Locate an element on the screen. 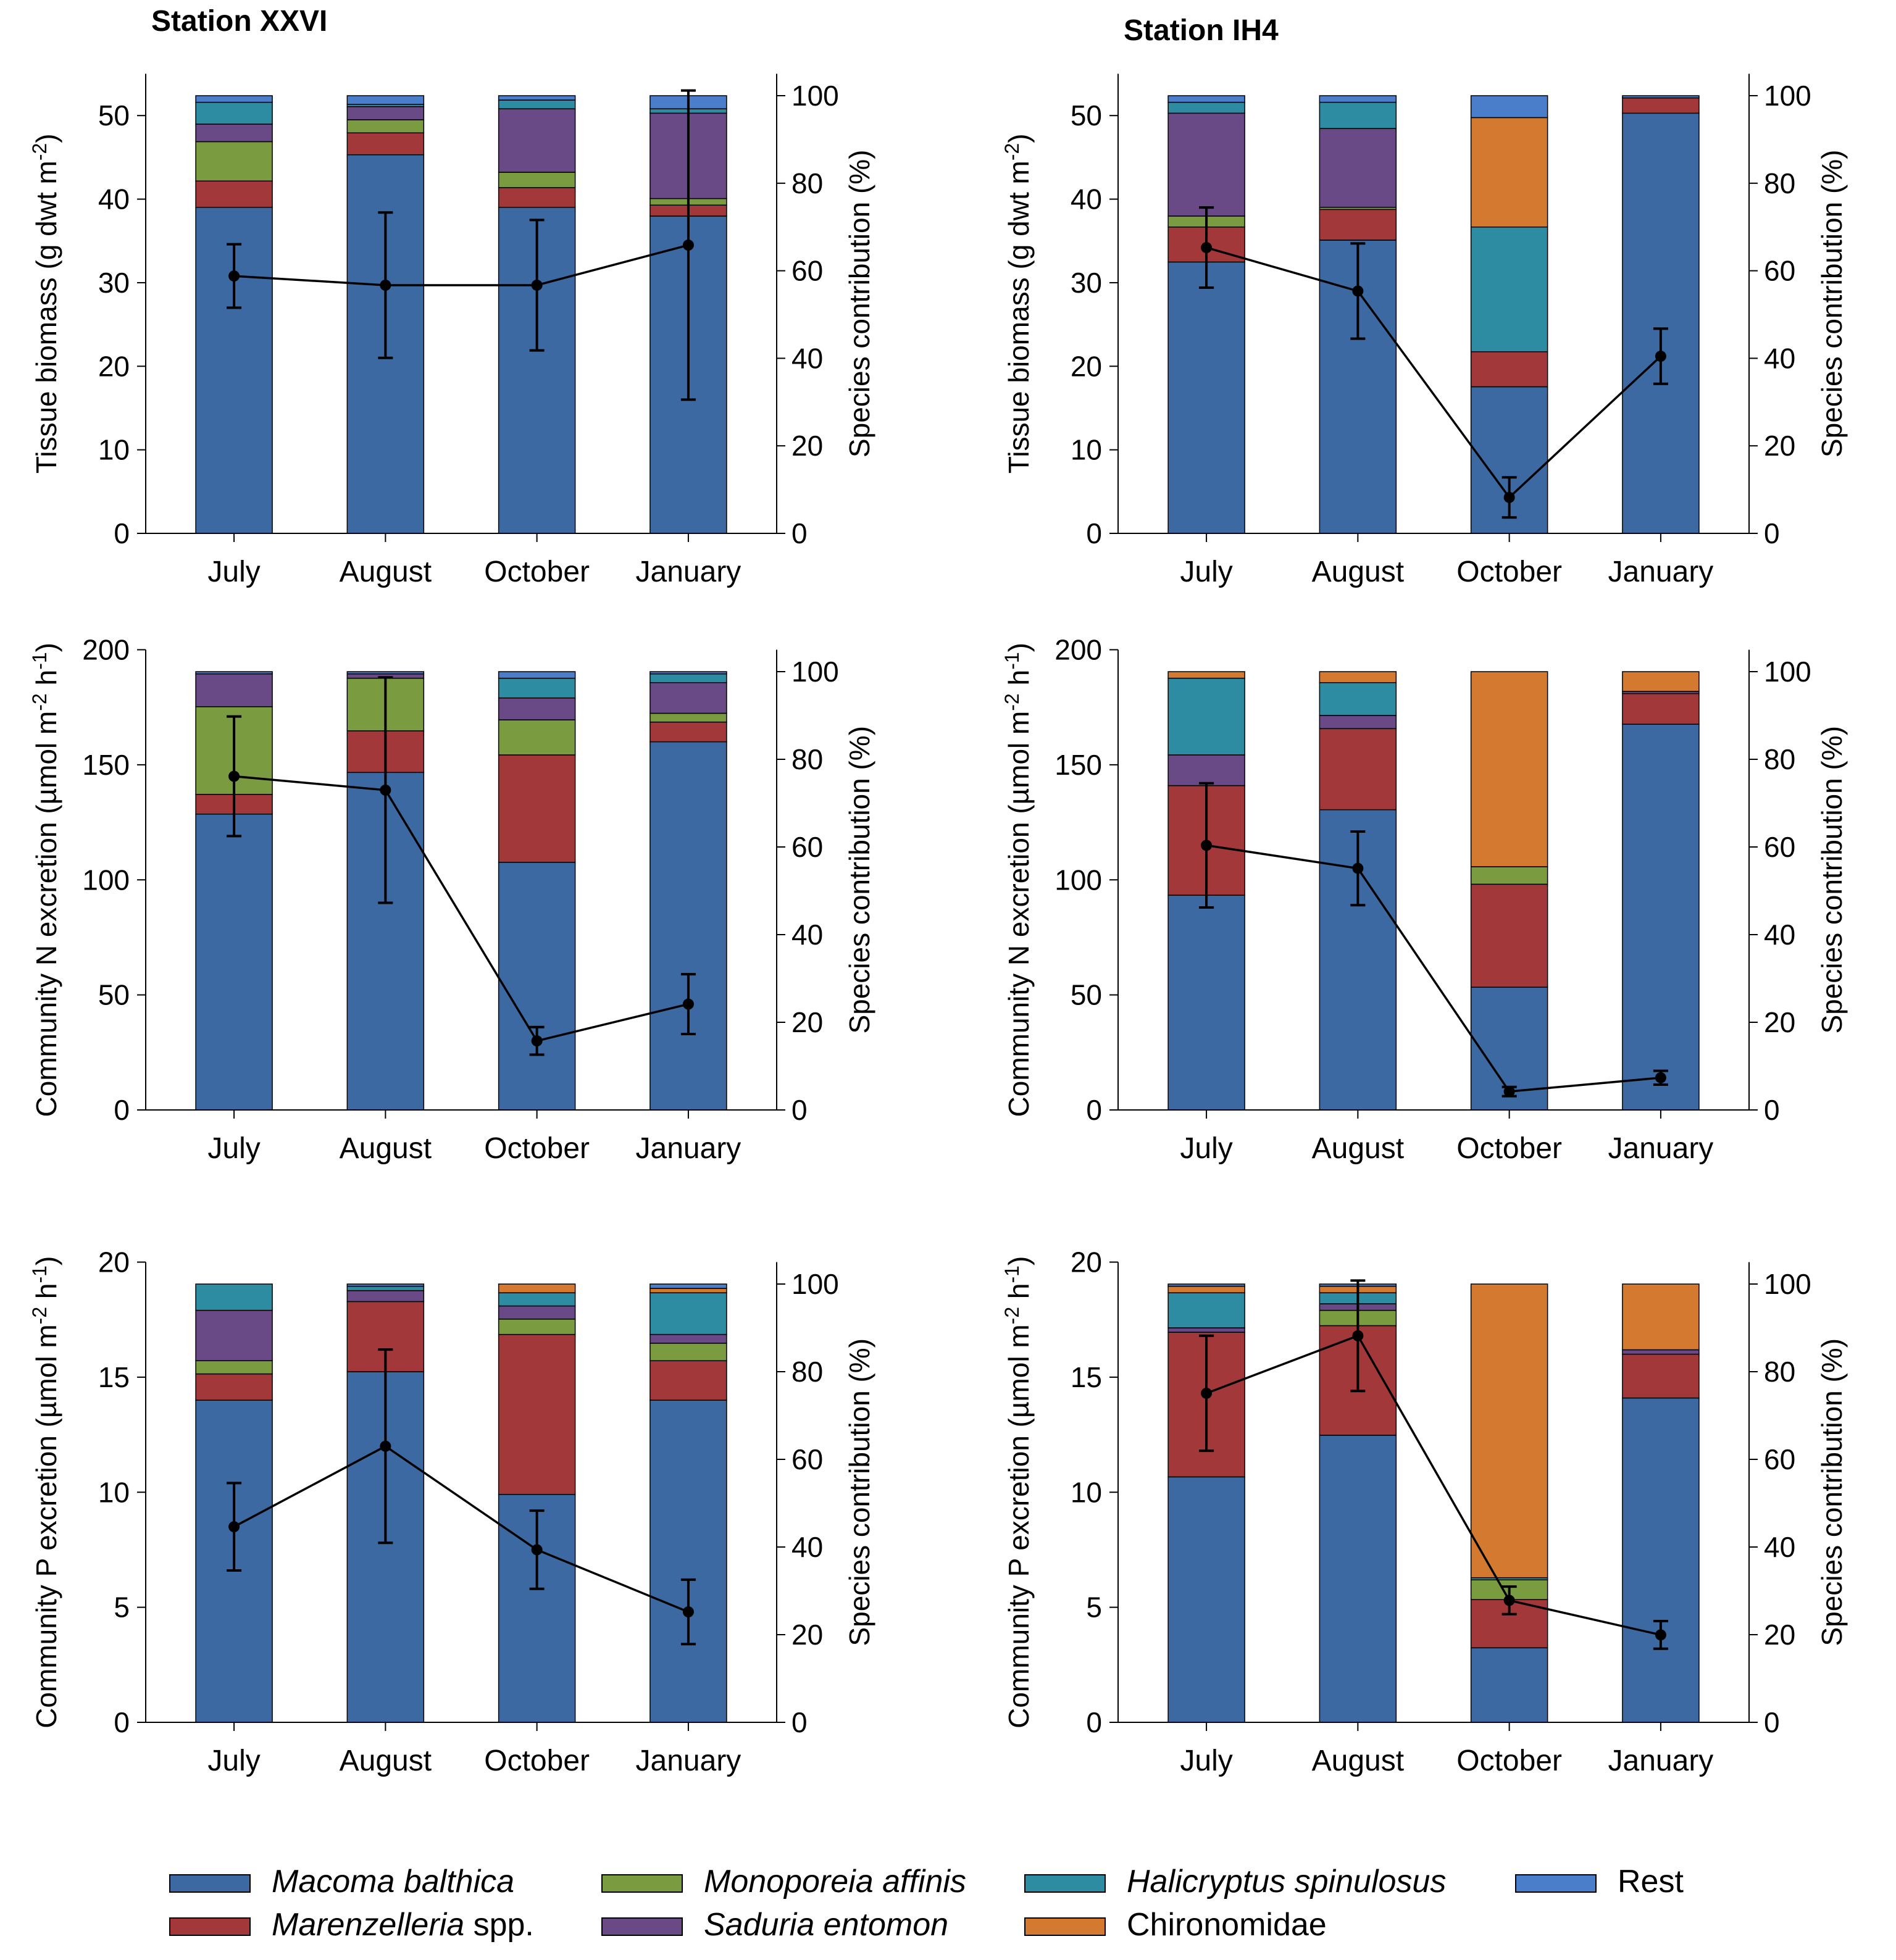  bar-segment-august-monoporeia-affinis is located at coordinates (385, 126).